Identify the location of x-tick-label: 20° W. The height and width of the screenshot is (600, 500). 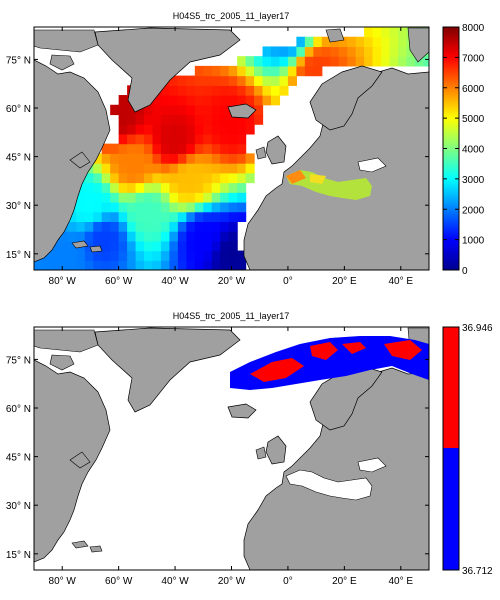
(232, 581).